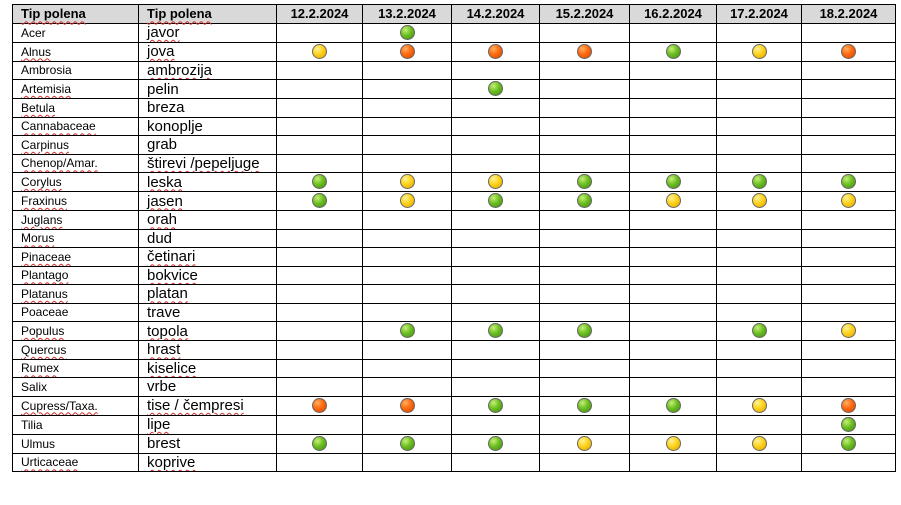 The image size is (901, 505). I want to click on table-row: Rumex kiselice, so click(454, 368).